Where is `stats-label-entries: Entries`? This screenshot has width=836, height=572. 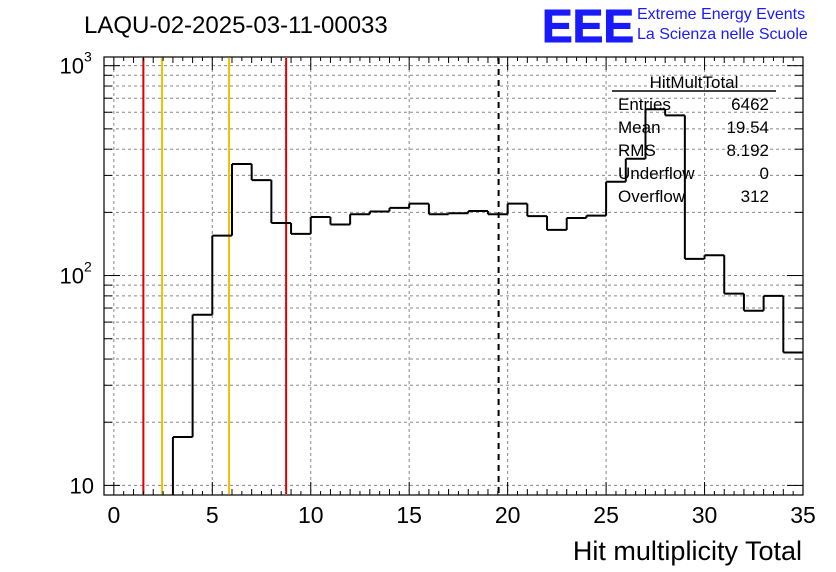 stats-label-entries: Entries is located at coordinates (644, 104).